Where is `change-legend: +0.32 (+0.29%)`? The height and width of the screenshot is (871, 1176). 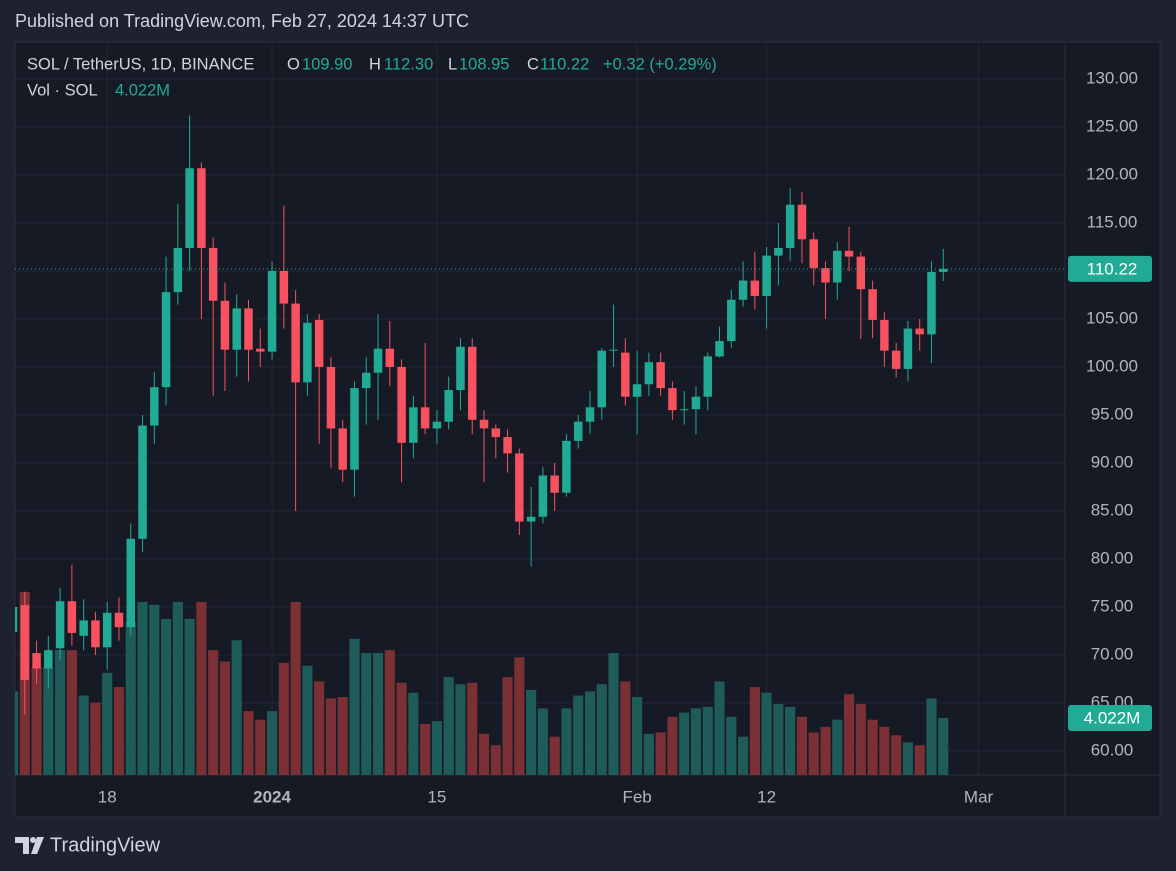
change-legend: +0.32 (+0.29%) is located at coordinates (660, 64).